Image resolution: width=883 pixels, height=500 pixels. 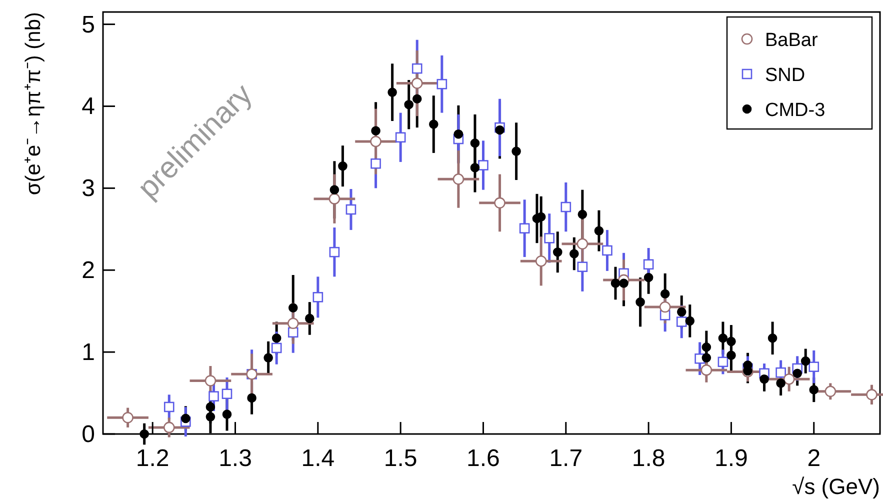 What do you see at coordinates (88, 24) in the screenshot?
I see `y-tick-label: 5` at bounding box center [88, 24].